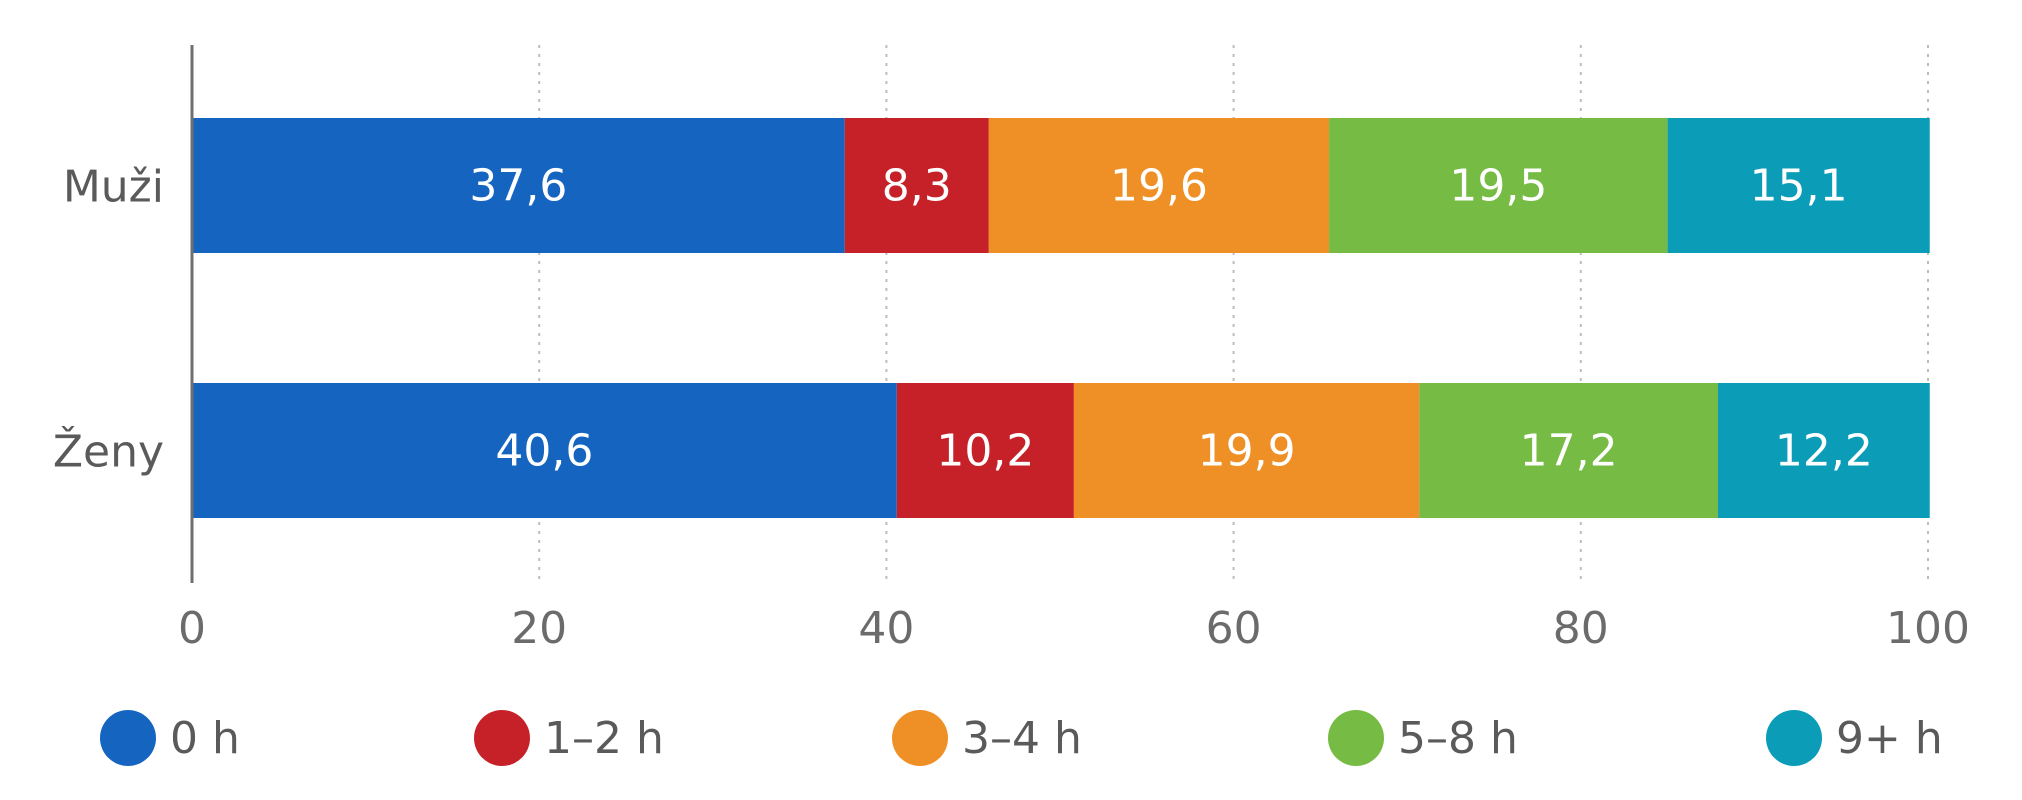 The width and height of the screenshot is (2022, 800). I want to click on legend-label: 3–4 h, so click(1022, 738).